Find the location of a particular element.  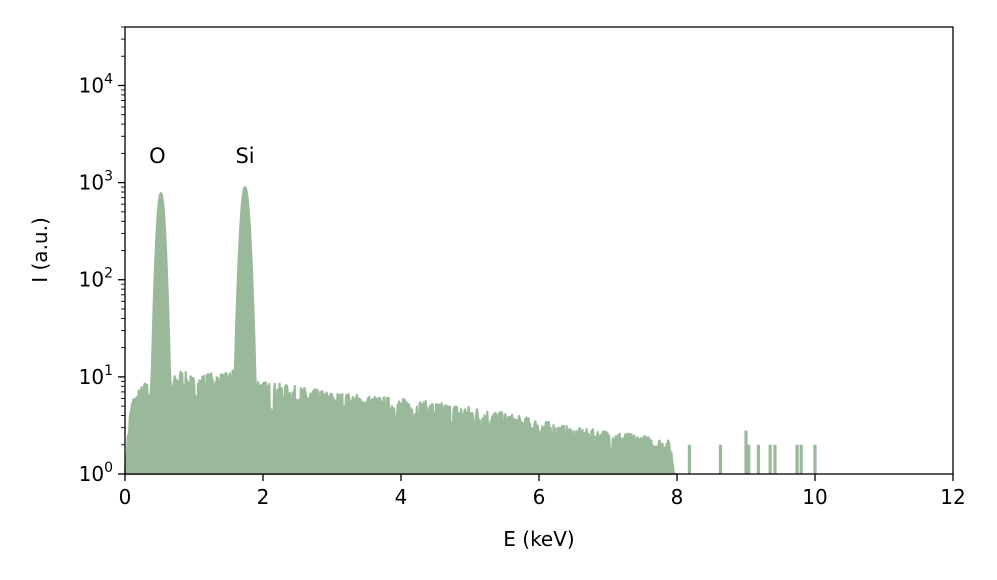

y-tick-label: 10² is located at coordinates (96, 279).